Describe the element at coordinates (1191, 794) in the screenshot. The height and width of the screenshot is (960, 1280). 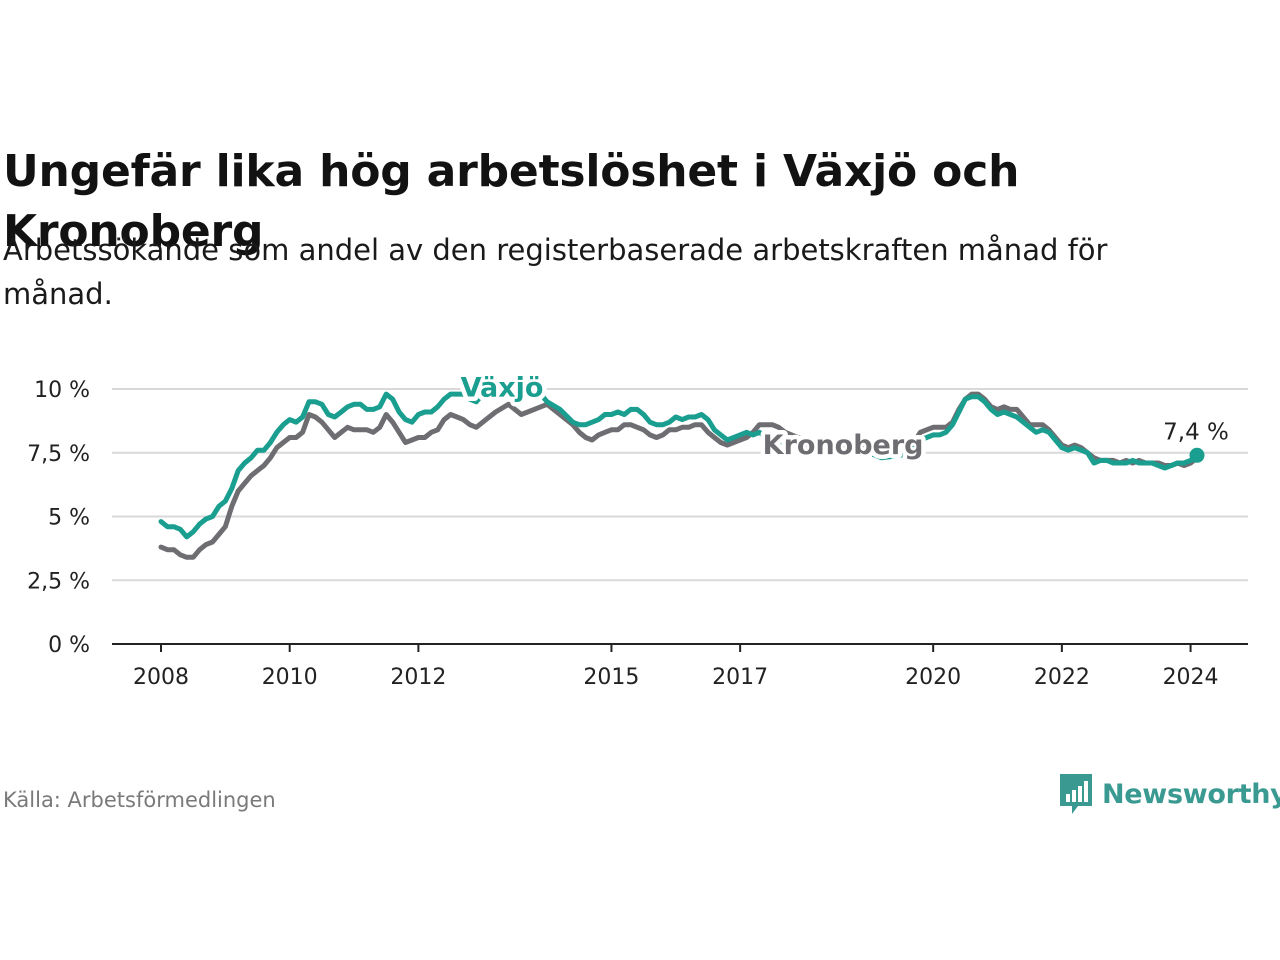
I see `brand-name: Newsworthy` at that location.